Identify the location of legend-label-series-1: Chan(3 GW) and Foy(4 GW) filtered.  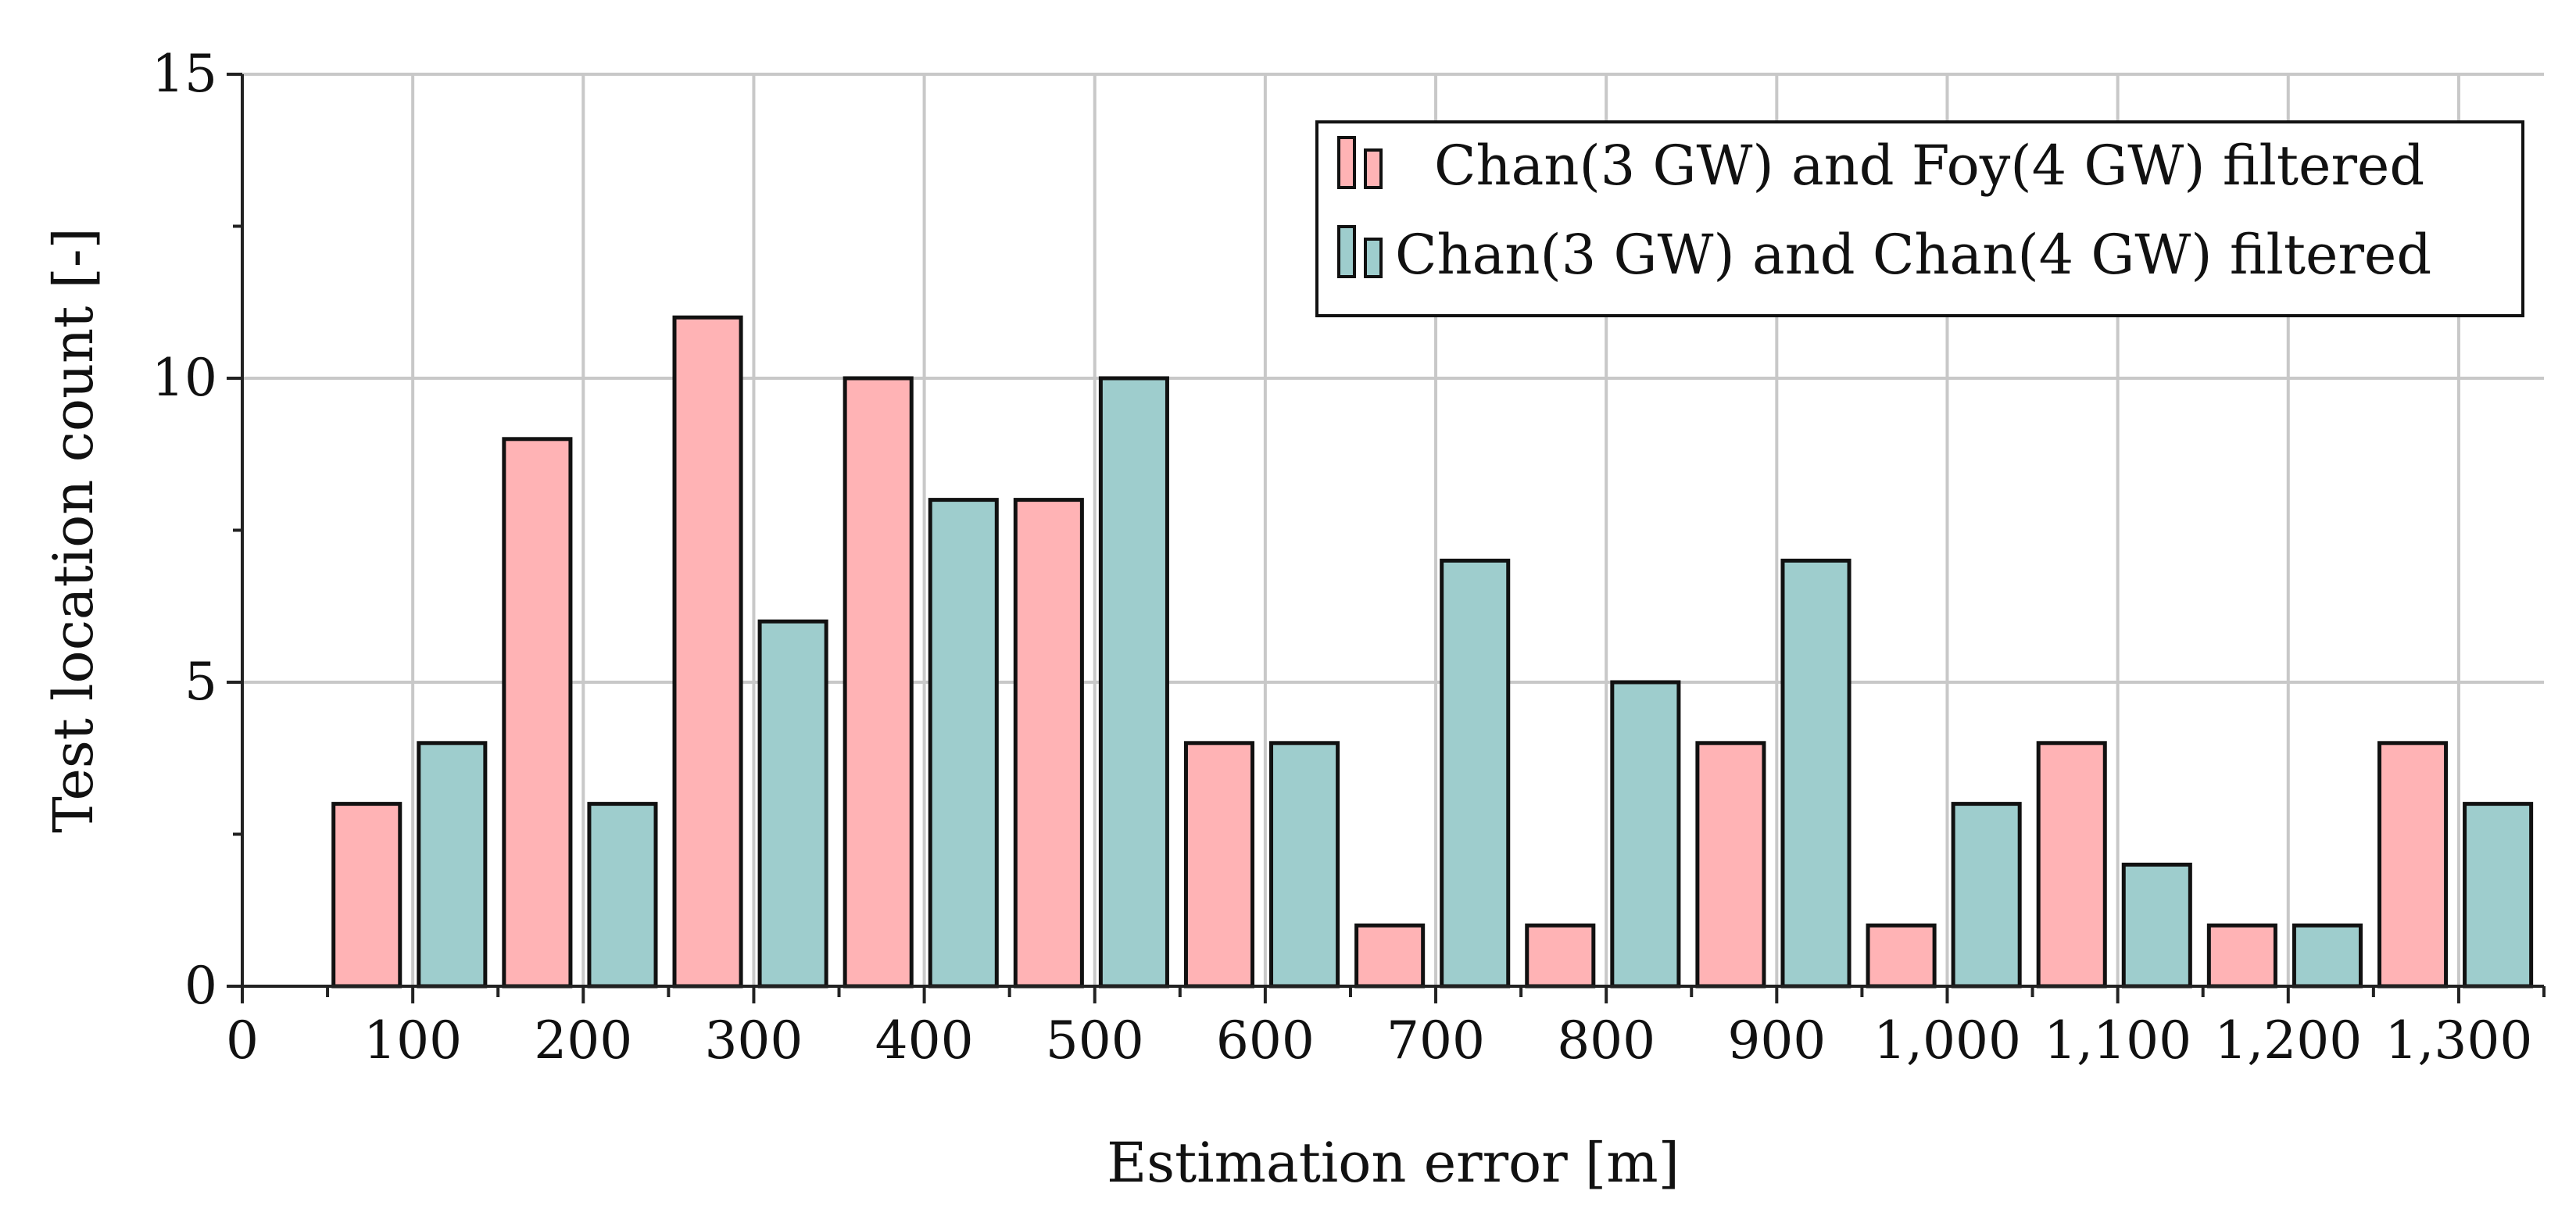
(1929, 166).